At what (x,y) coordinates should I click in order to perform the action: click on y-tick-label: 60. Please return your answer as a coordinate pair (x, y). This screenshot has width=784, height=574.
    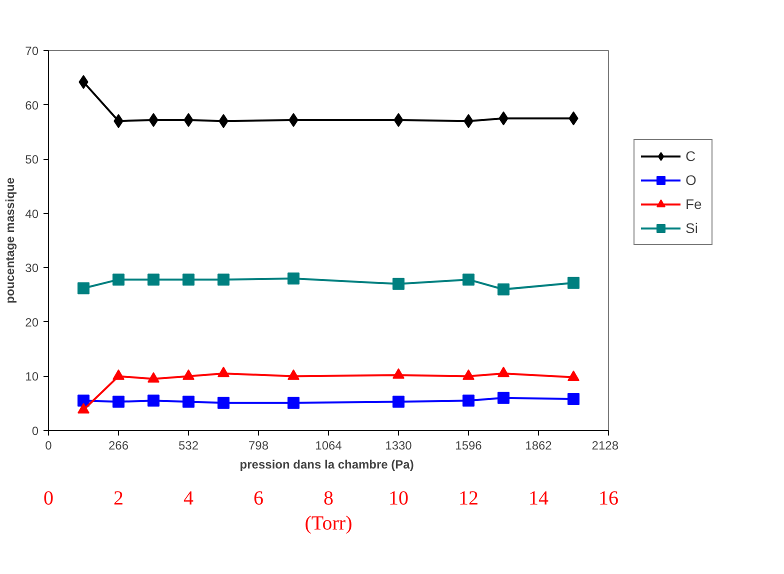
    Looking at the image, I should click on (32, 105).